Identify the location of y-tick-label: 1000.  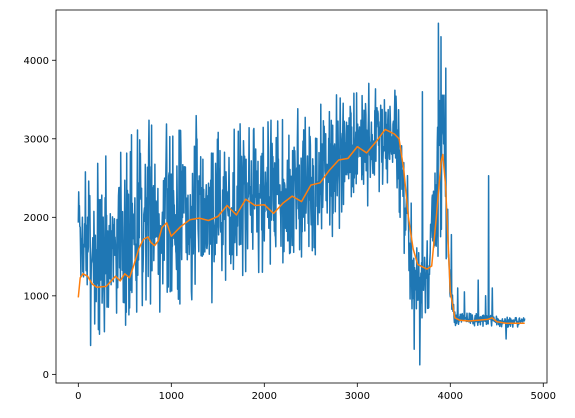
(36, 296).